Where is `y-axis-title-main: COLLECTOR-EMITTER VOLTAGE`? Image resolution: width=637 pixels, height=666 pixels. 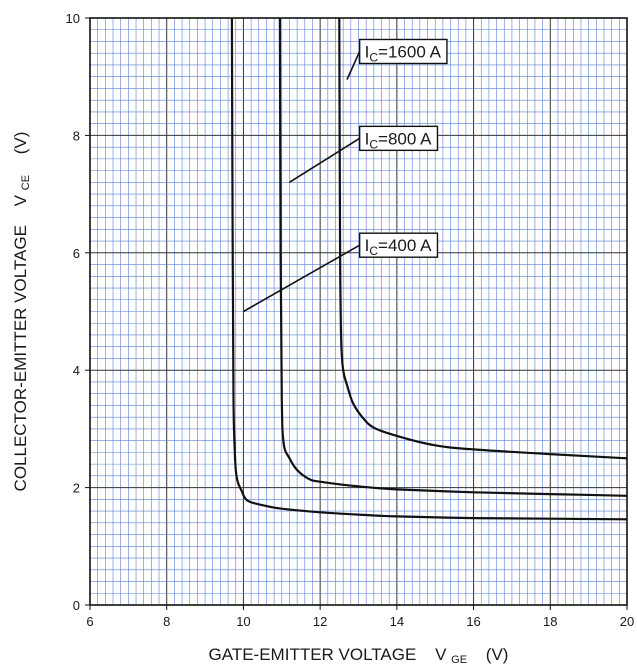 y-axis-title-main: COLLECTOR-EMITTER VOLTAGE is located at coordinates (20, 358).